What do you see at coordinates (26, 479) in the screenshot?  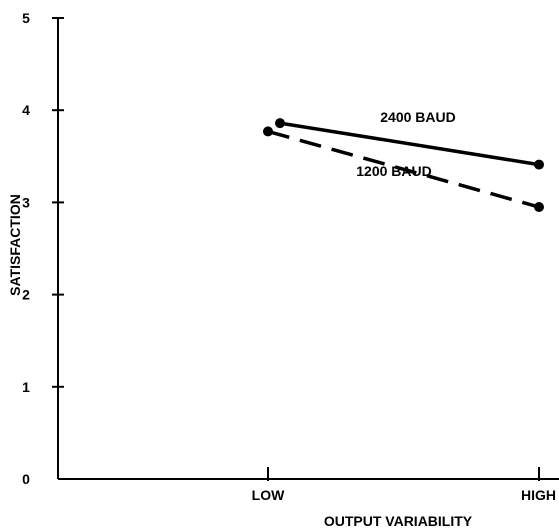 I see `y-tick-label: 0` at bounding box center [26, 479].